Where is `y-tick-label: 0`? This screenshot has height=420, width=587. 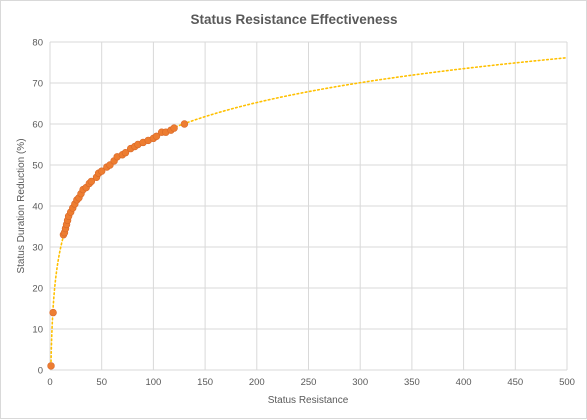
y-tick-label: 0 is located at coordinates (40, 371).